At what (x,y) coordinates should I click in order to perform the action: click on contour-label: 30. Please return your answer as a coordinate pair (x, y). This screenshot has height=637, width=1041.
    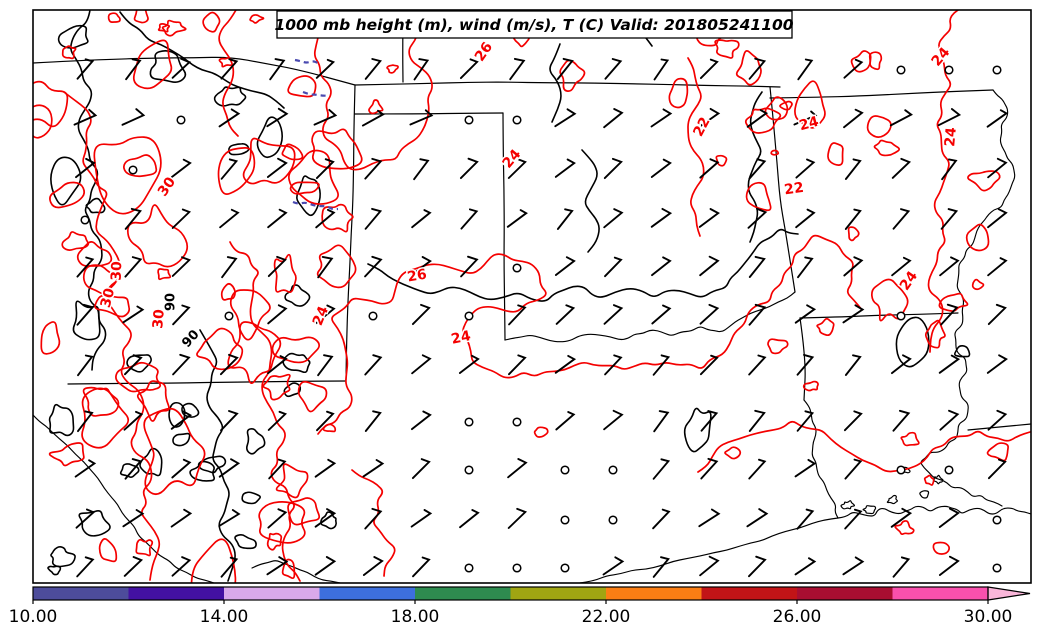
    Looking at the image, I should click on (117, 271).